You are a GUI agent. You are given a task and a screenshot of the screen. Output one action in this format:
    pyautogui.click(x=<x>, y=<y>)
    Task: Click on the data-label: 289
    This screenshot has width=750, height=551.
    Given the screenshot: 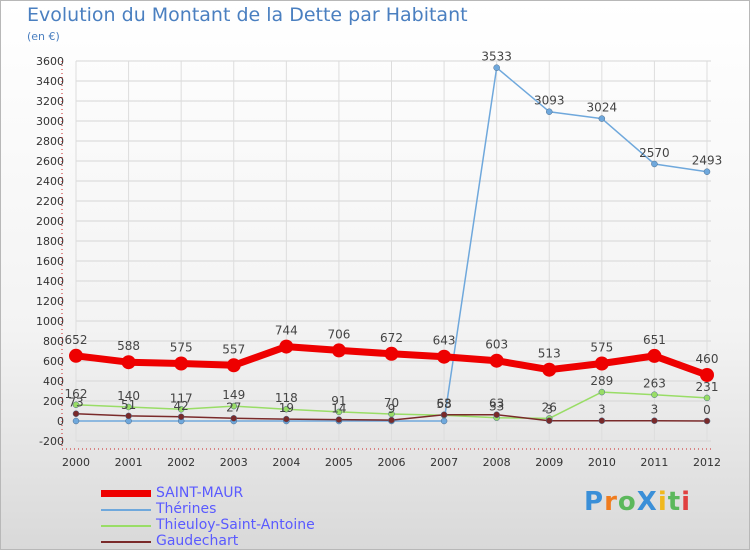 What is the action you would take?
    pyautogui.click(x=601, y=381)
    